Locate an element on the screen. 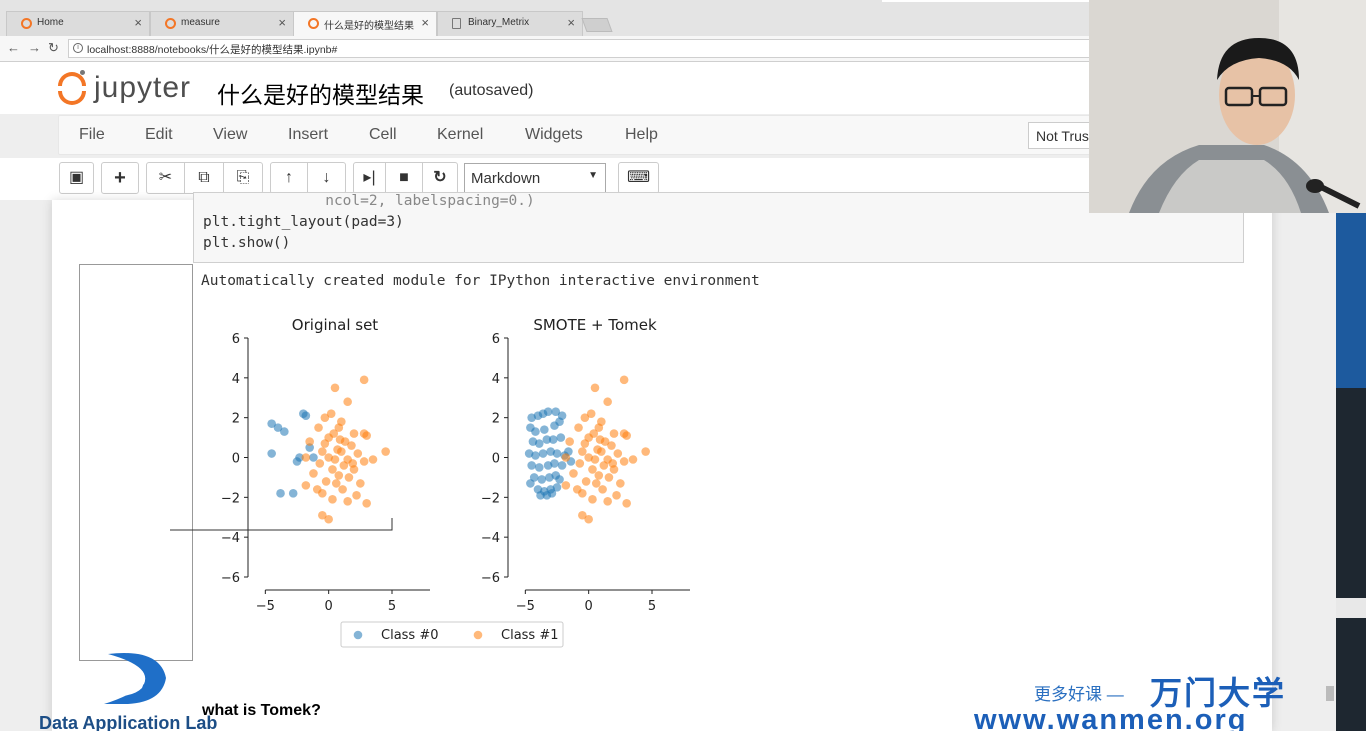  y-tick-label: 0 is located at coordinates (236, 459).